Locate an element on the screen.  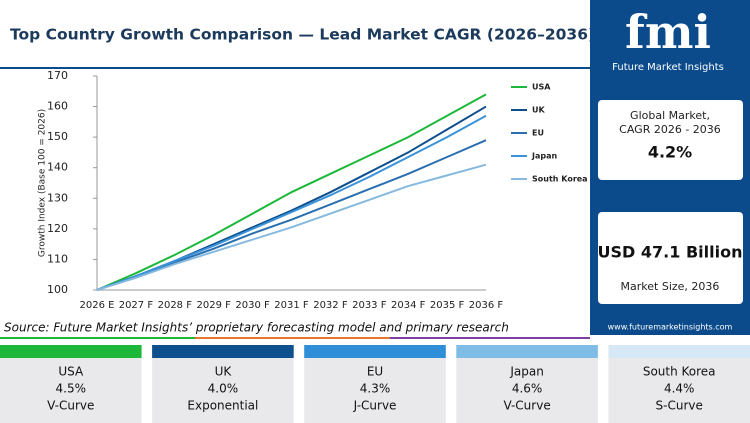
stat-value: USD 47.1 Billion is located at coordinates (670, 252).